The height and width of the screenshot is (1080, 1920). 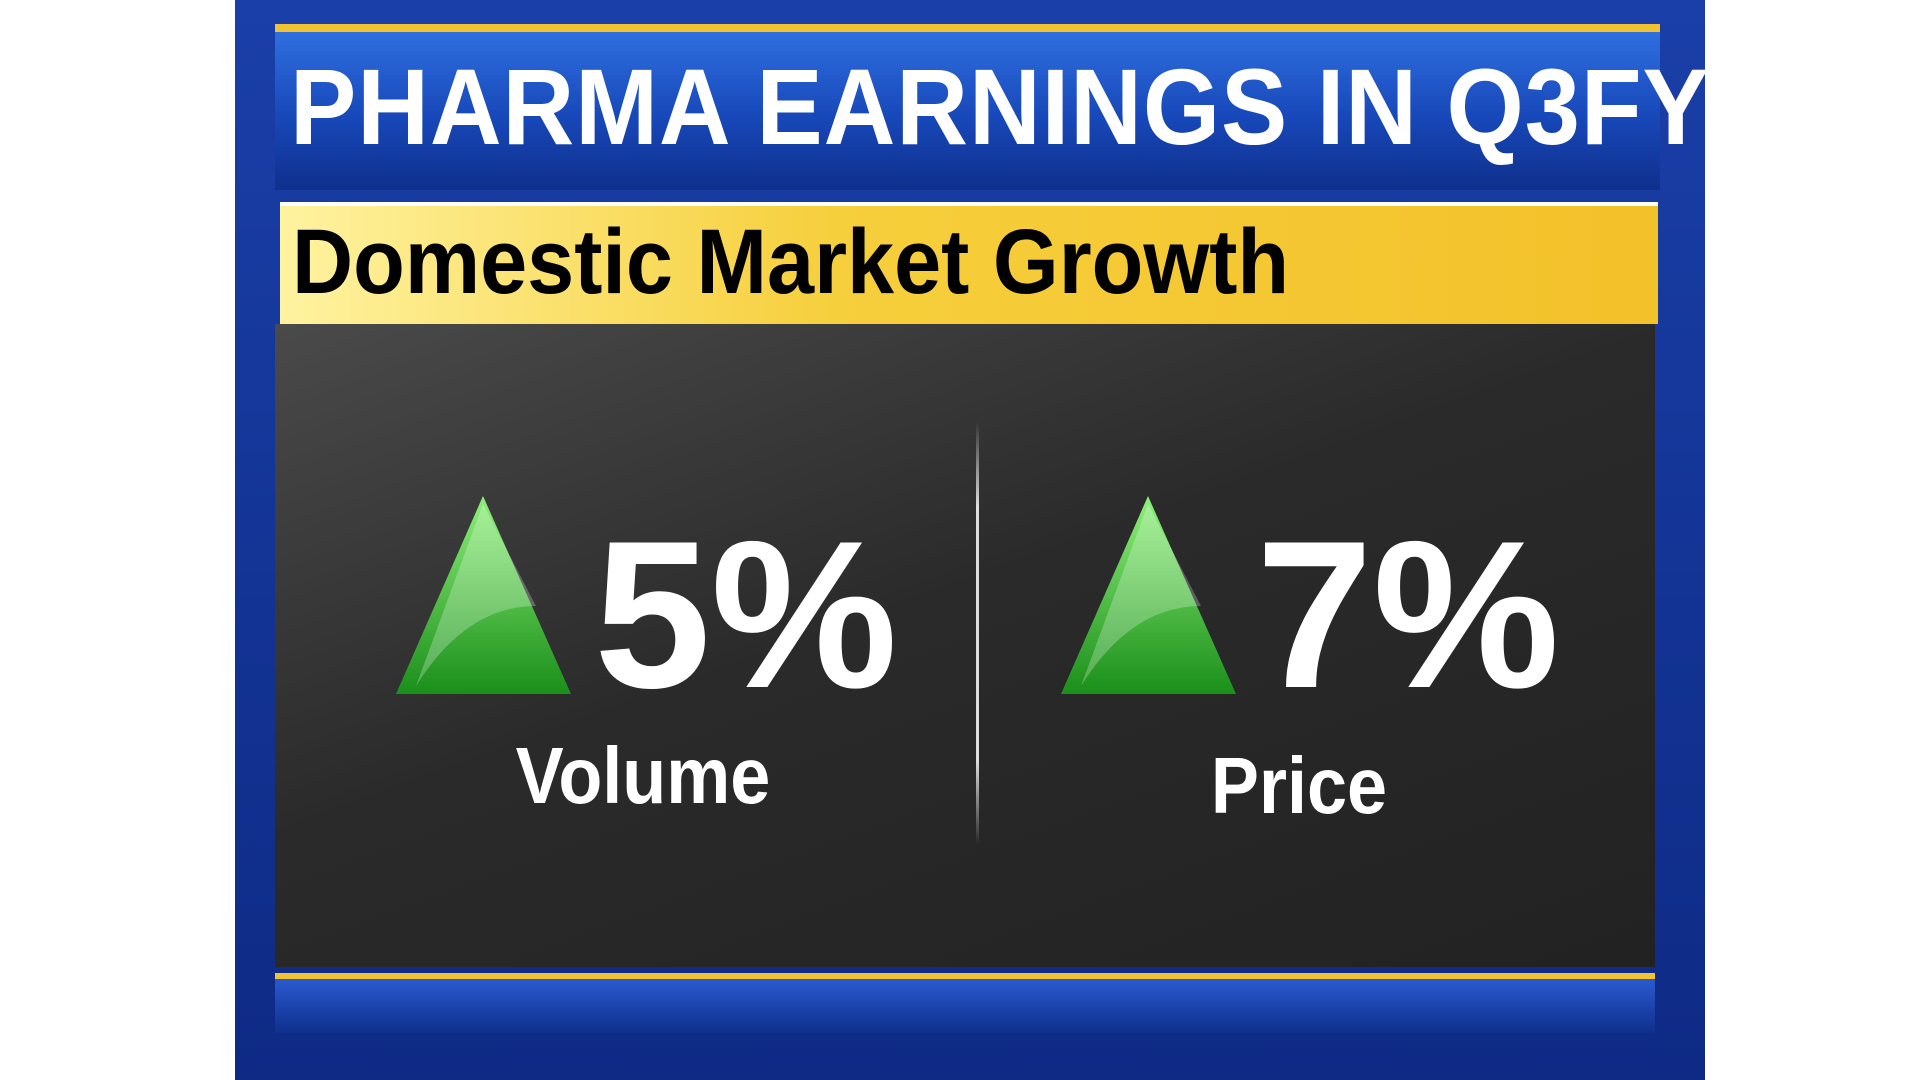 I want to click on metric-value: 7%, so click(x=1408, y=614).